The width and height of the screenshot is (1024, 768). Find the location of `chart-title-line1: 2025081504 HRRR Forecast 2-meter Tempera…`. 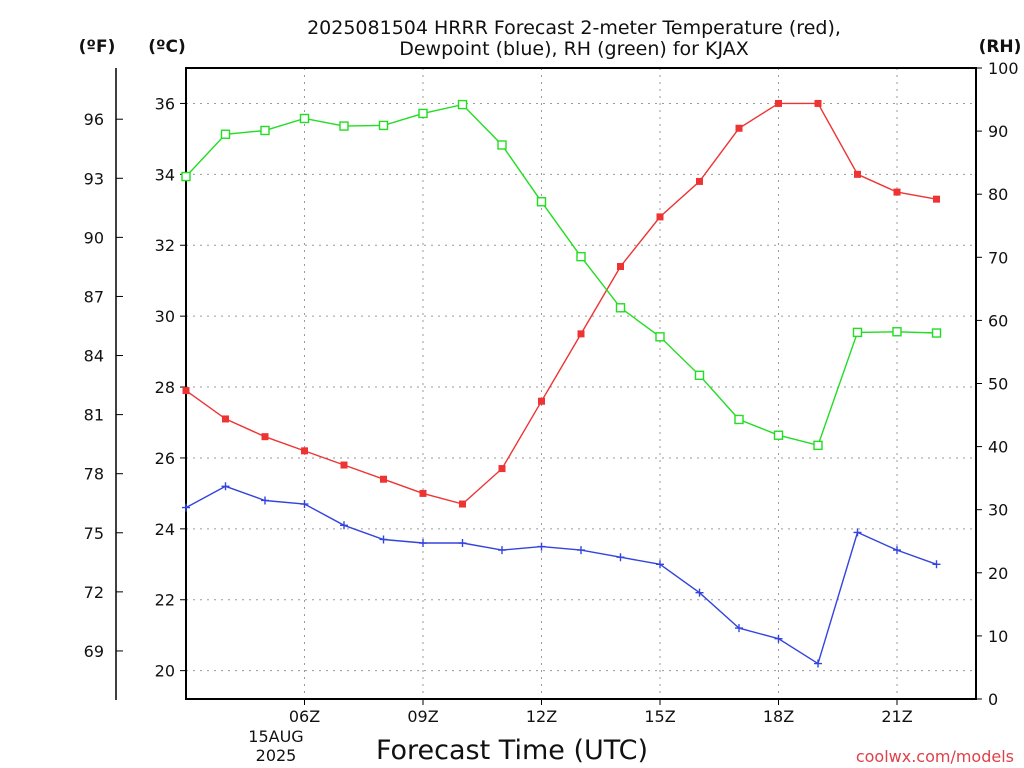

chart-title-line1: 2025081504 HRRR Forecast 2-meter Tempera… is located at coordinates (574, 28).